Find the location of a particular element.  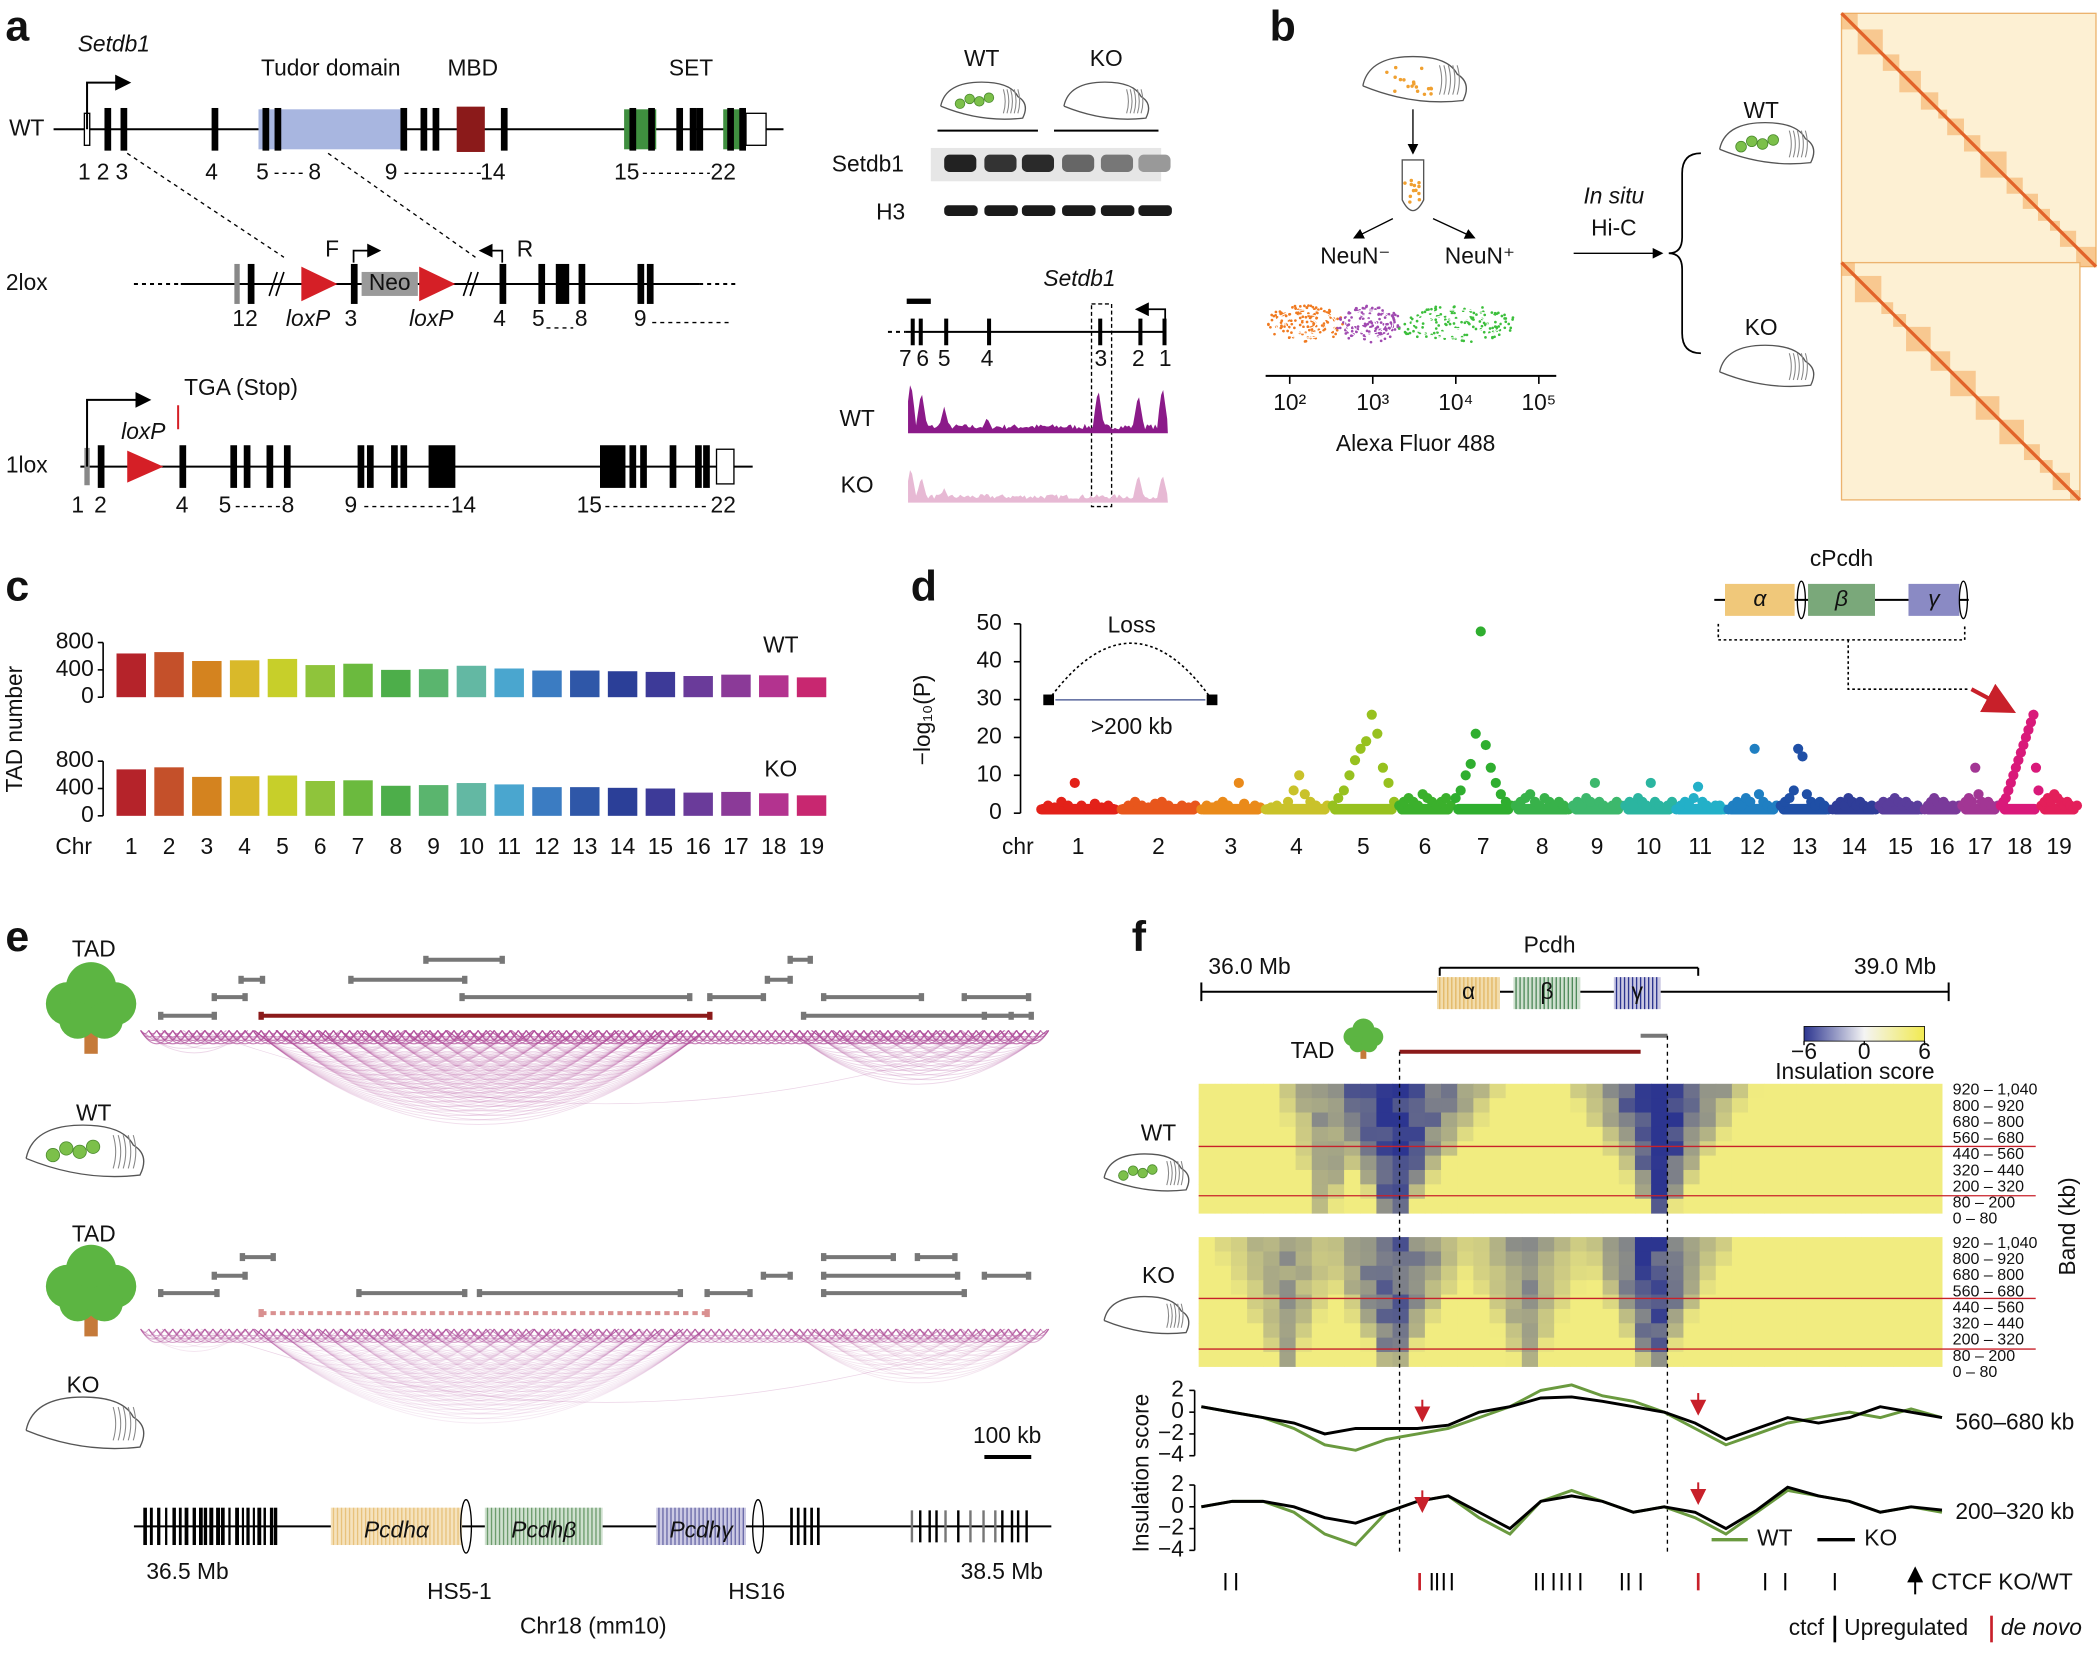

enhancer is located at coordinates (1801, 600).